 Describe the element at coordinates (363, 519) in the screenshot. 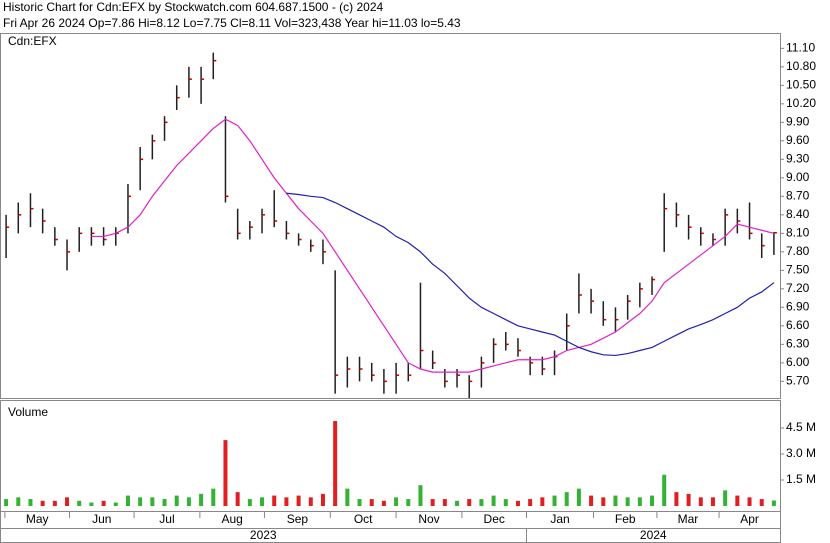

I see `x-tick-label: Oct` at that location.